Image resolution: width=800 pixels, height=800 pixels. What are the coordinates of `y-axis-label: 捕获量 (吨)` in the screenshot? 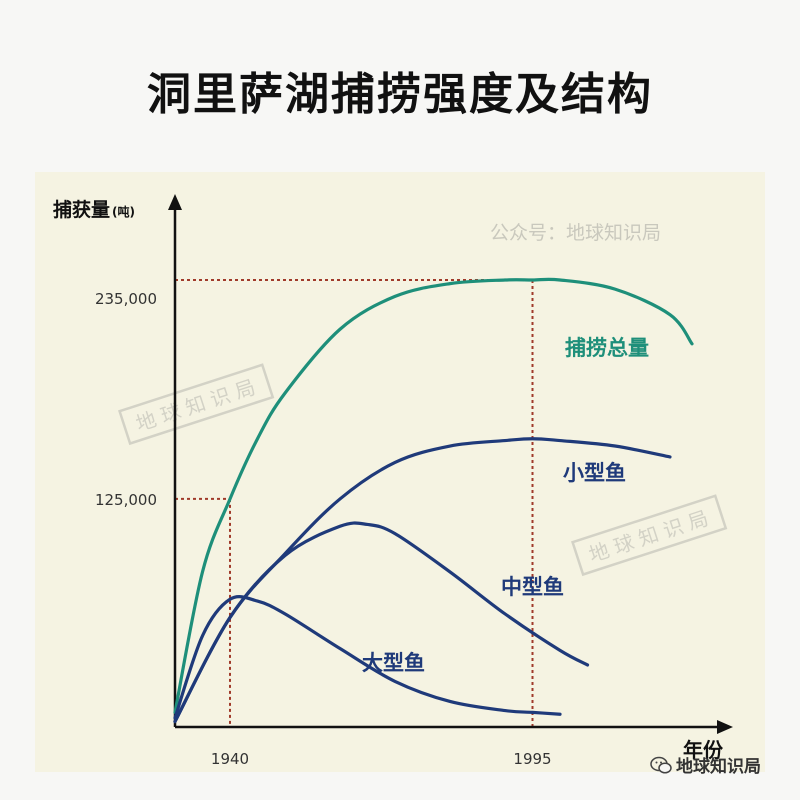 It's located at (94, 209).